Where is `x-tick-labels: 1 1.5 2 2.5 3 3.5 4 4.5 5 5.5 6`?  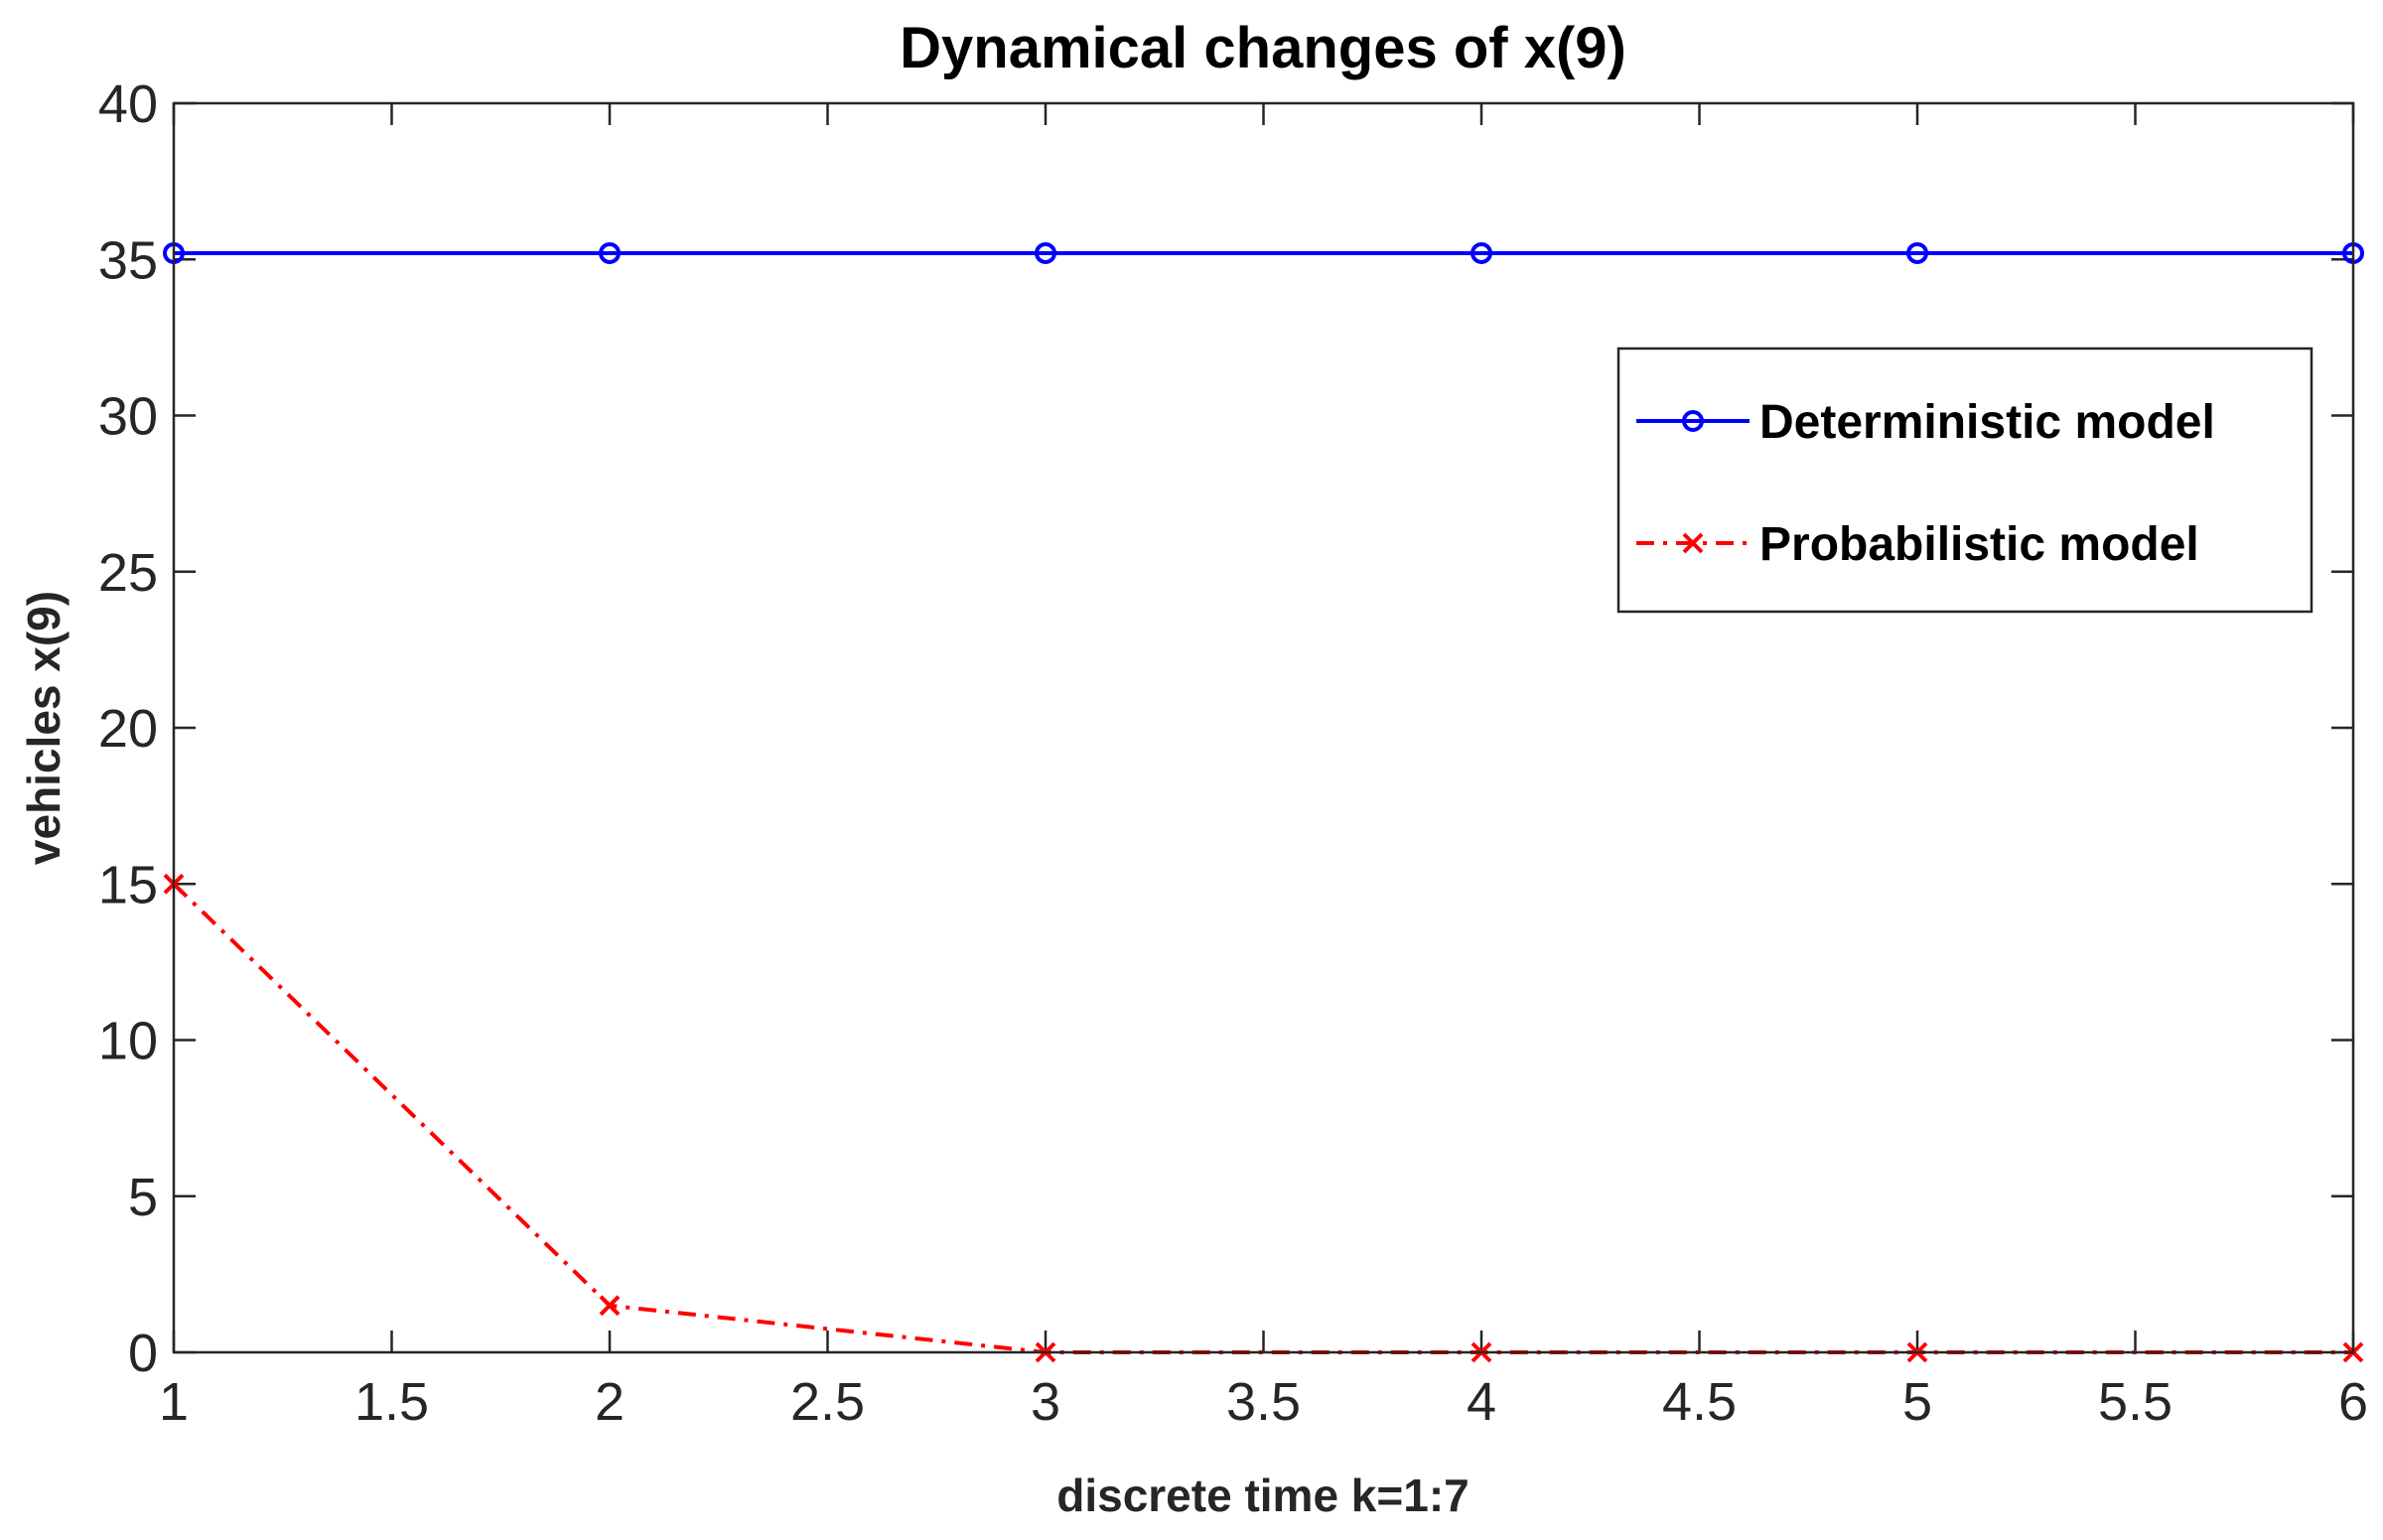 x-tick-labels: 1 1.5 2 2.5 3 3.5 4 4.5 5 5.5 6 is located at coordinates (1263, 1402).